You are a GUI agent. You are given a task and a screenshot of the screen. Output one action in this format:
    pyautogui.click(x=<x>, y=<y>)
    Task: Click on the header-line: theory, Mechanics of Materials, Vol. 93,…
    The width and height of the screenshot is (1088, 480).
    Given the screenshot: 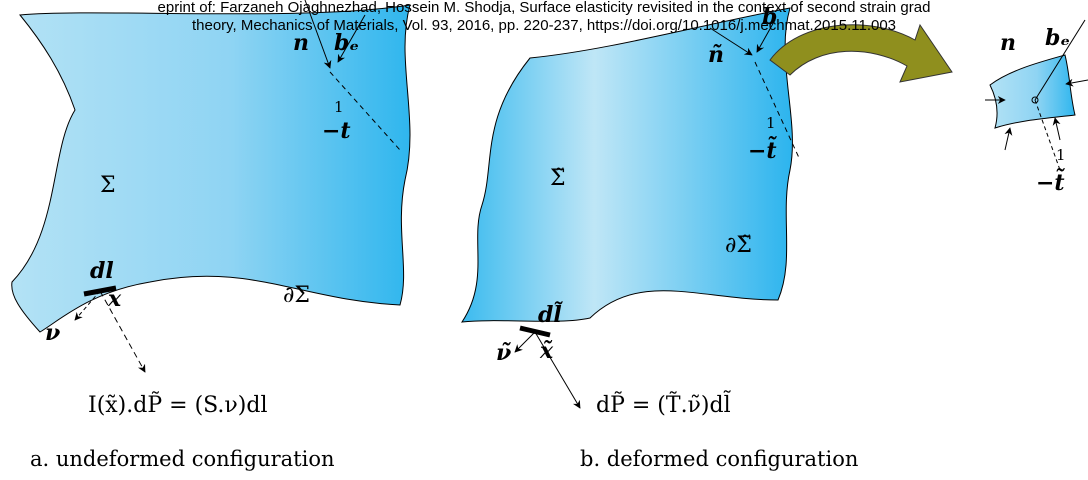 What is the action you would take?
    pyautogui.click(x=544, y=25)
    